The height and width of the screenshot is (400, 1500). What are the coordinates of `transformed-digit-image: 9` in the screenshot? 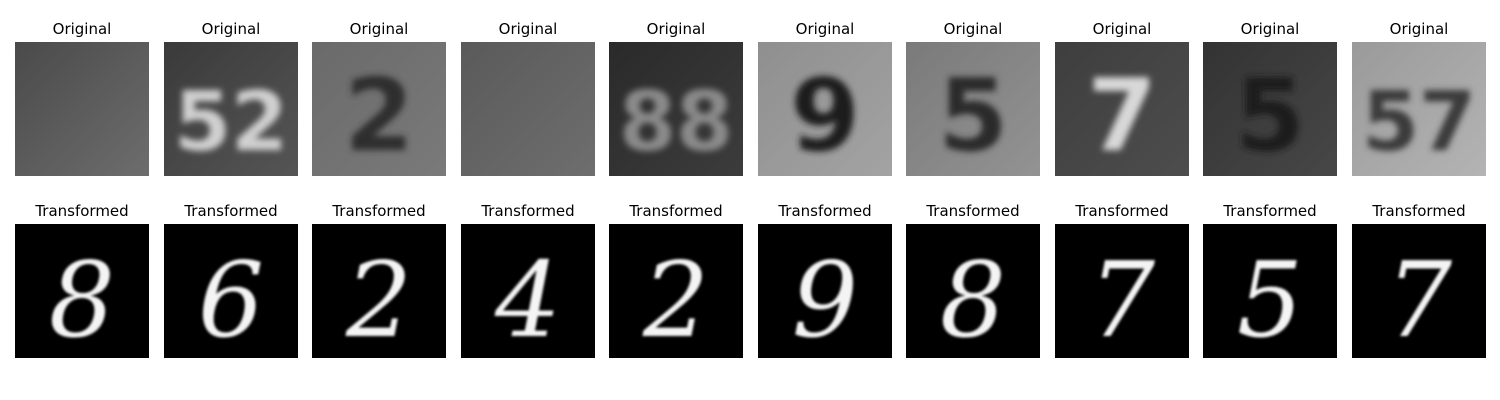 It's located at (825, 291).